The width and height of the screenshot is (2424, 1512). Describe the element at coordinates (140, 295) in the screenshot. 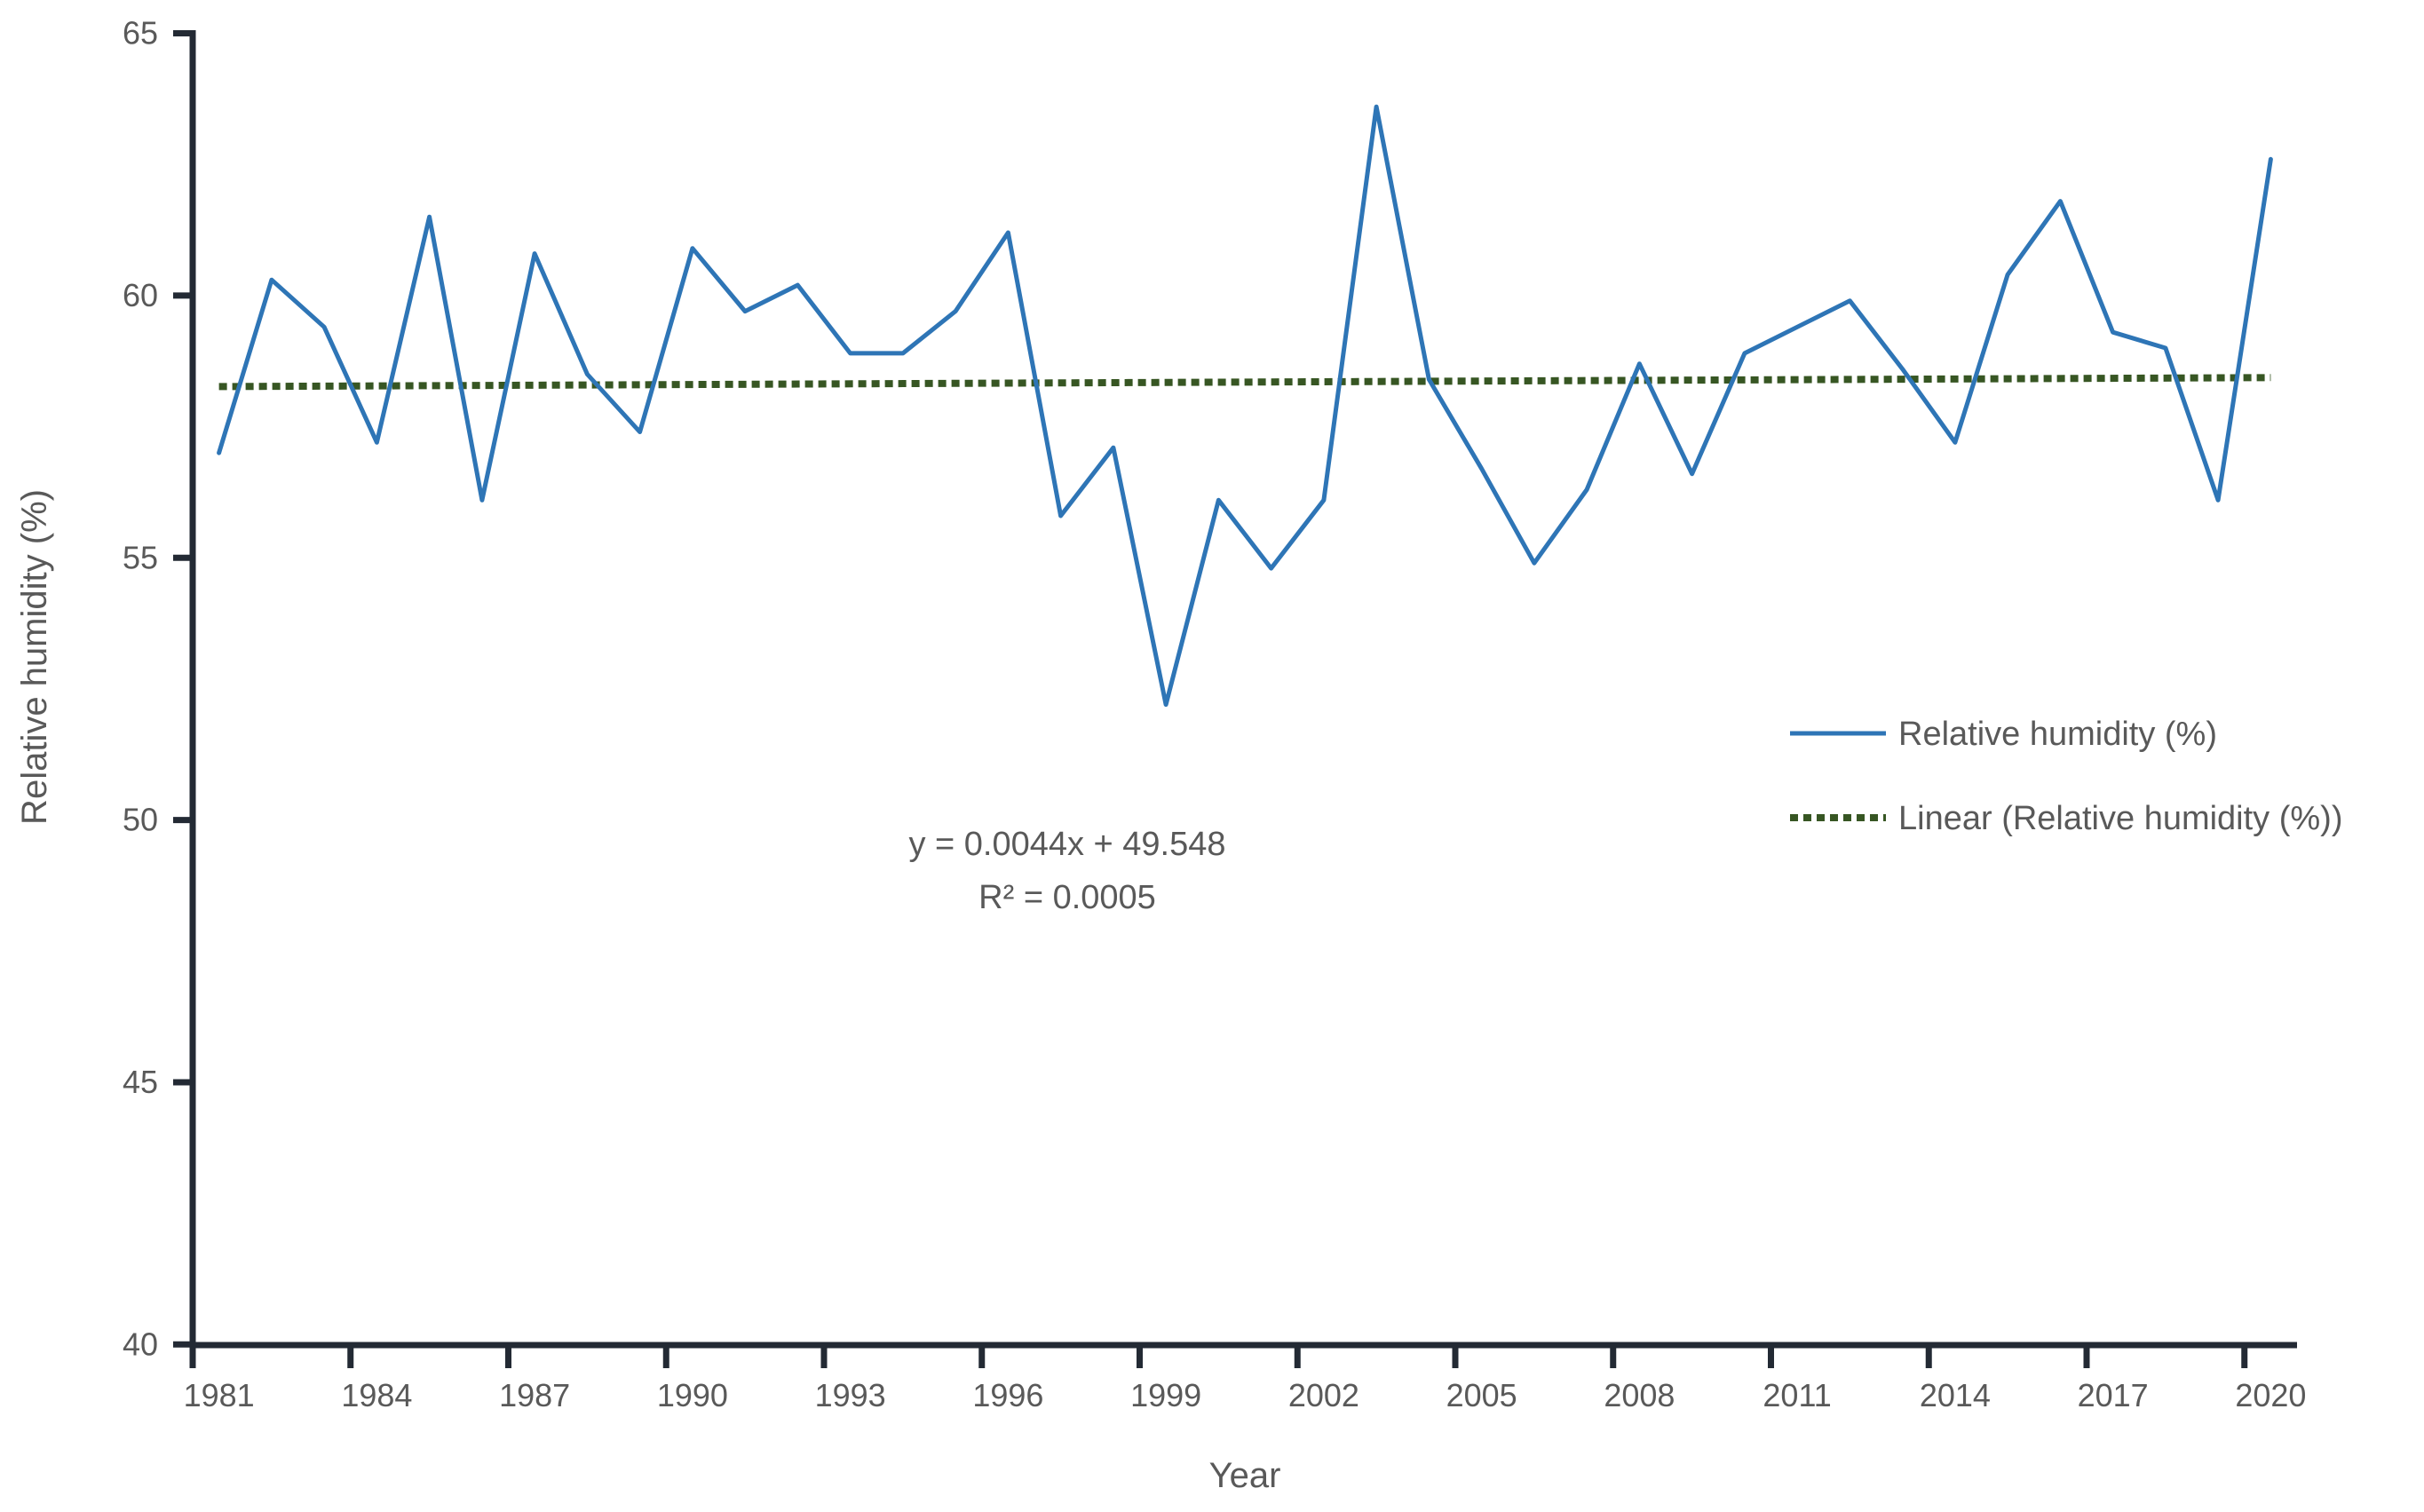

I see `y-tick-label: 60` at that location.